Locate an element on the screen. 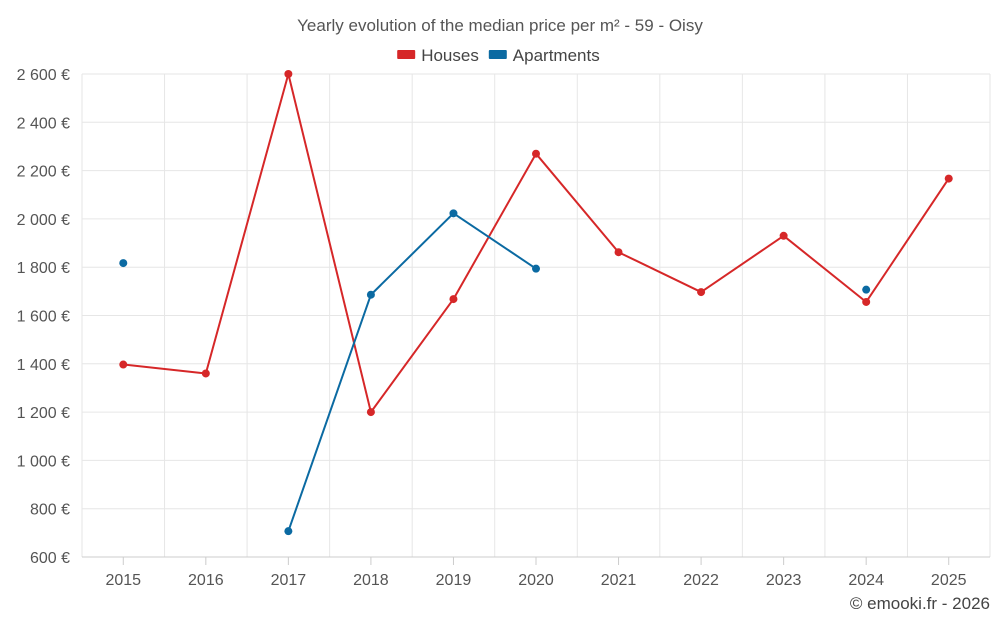  y-tick-label: 2 600 € is located at coordinates (43, 75).